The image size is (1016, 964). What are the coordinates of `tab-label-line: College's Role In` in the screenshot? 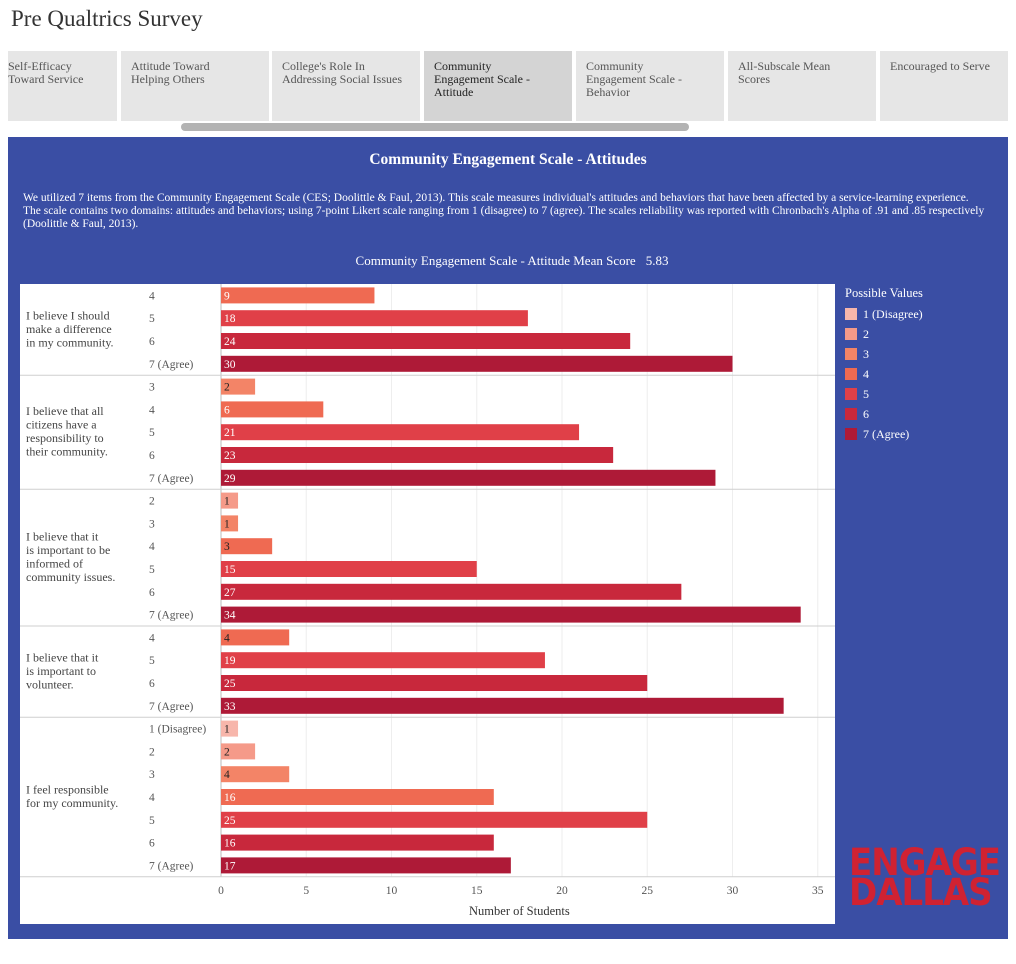 It's located at (323, 66).